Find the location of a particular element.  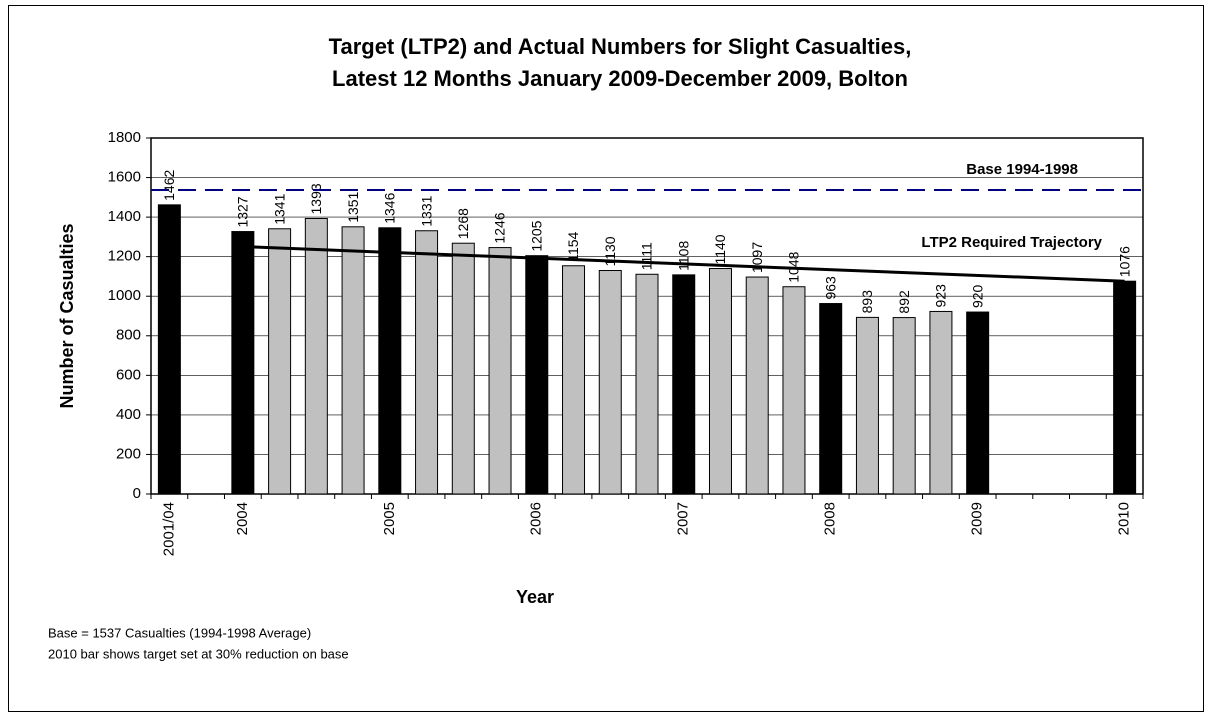

x-tick-label: 2001/04 is located at coordinates (168, 529).